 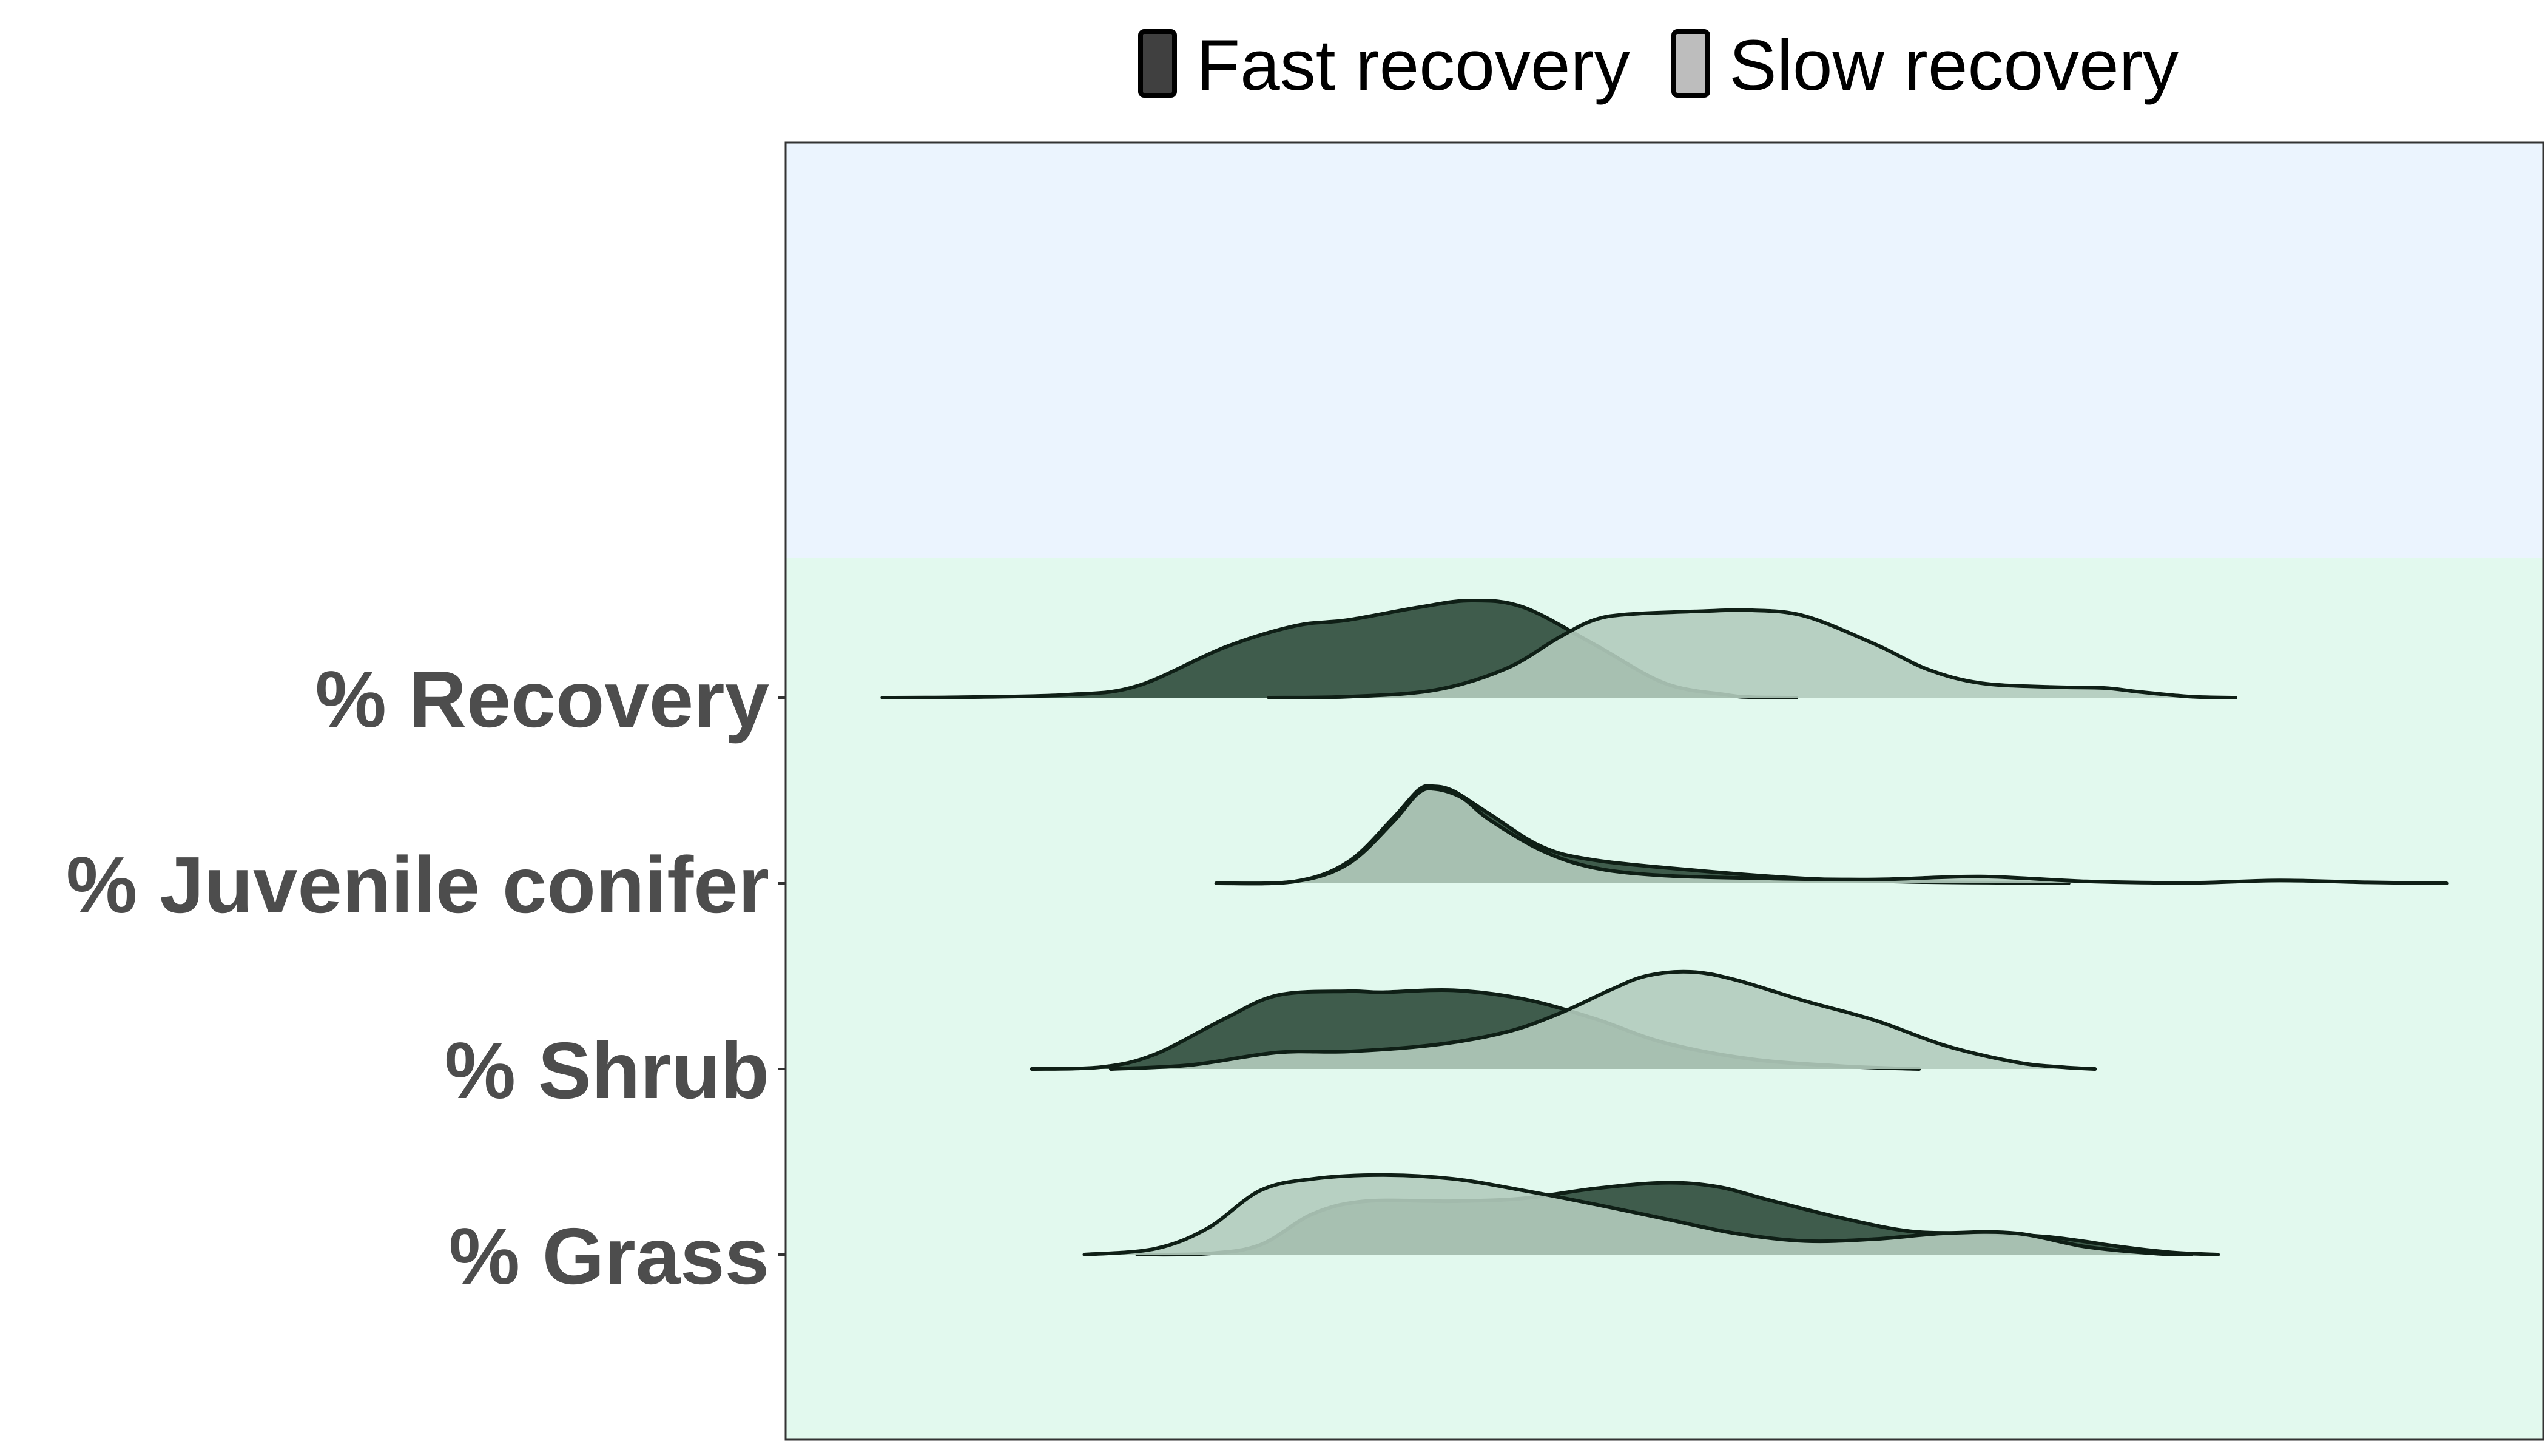 What do you see at coordinates (607, 1070) in the screenshot?
I see `y-tick-label-shrub: % Shrub` at bounding box center [607, 1070].